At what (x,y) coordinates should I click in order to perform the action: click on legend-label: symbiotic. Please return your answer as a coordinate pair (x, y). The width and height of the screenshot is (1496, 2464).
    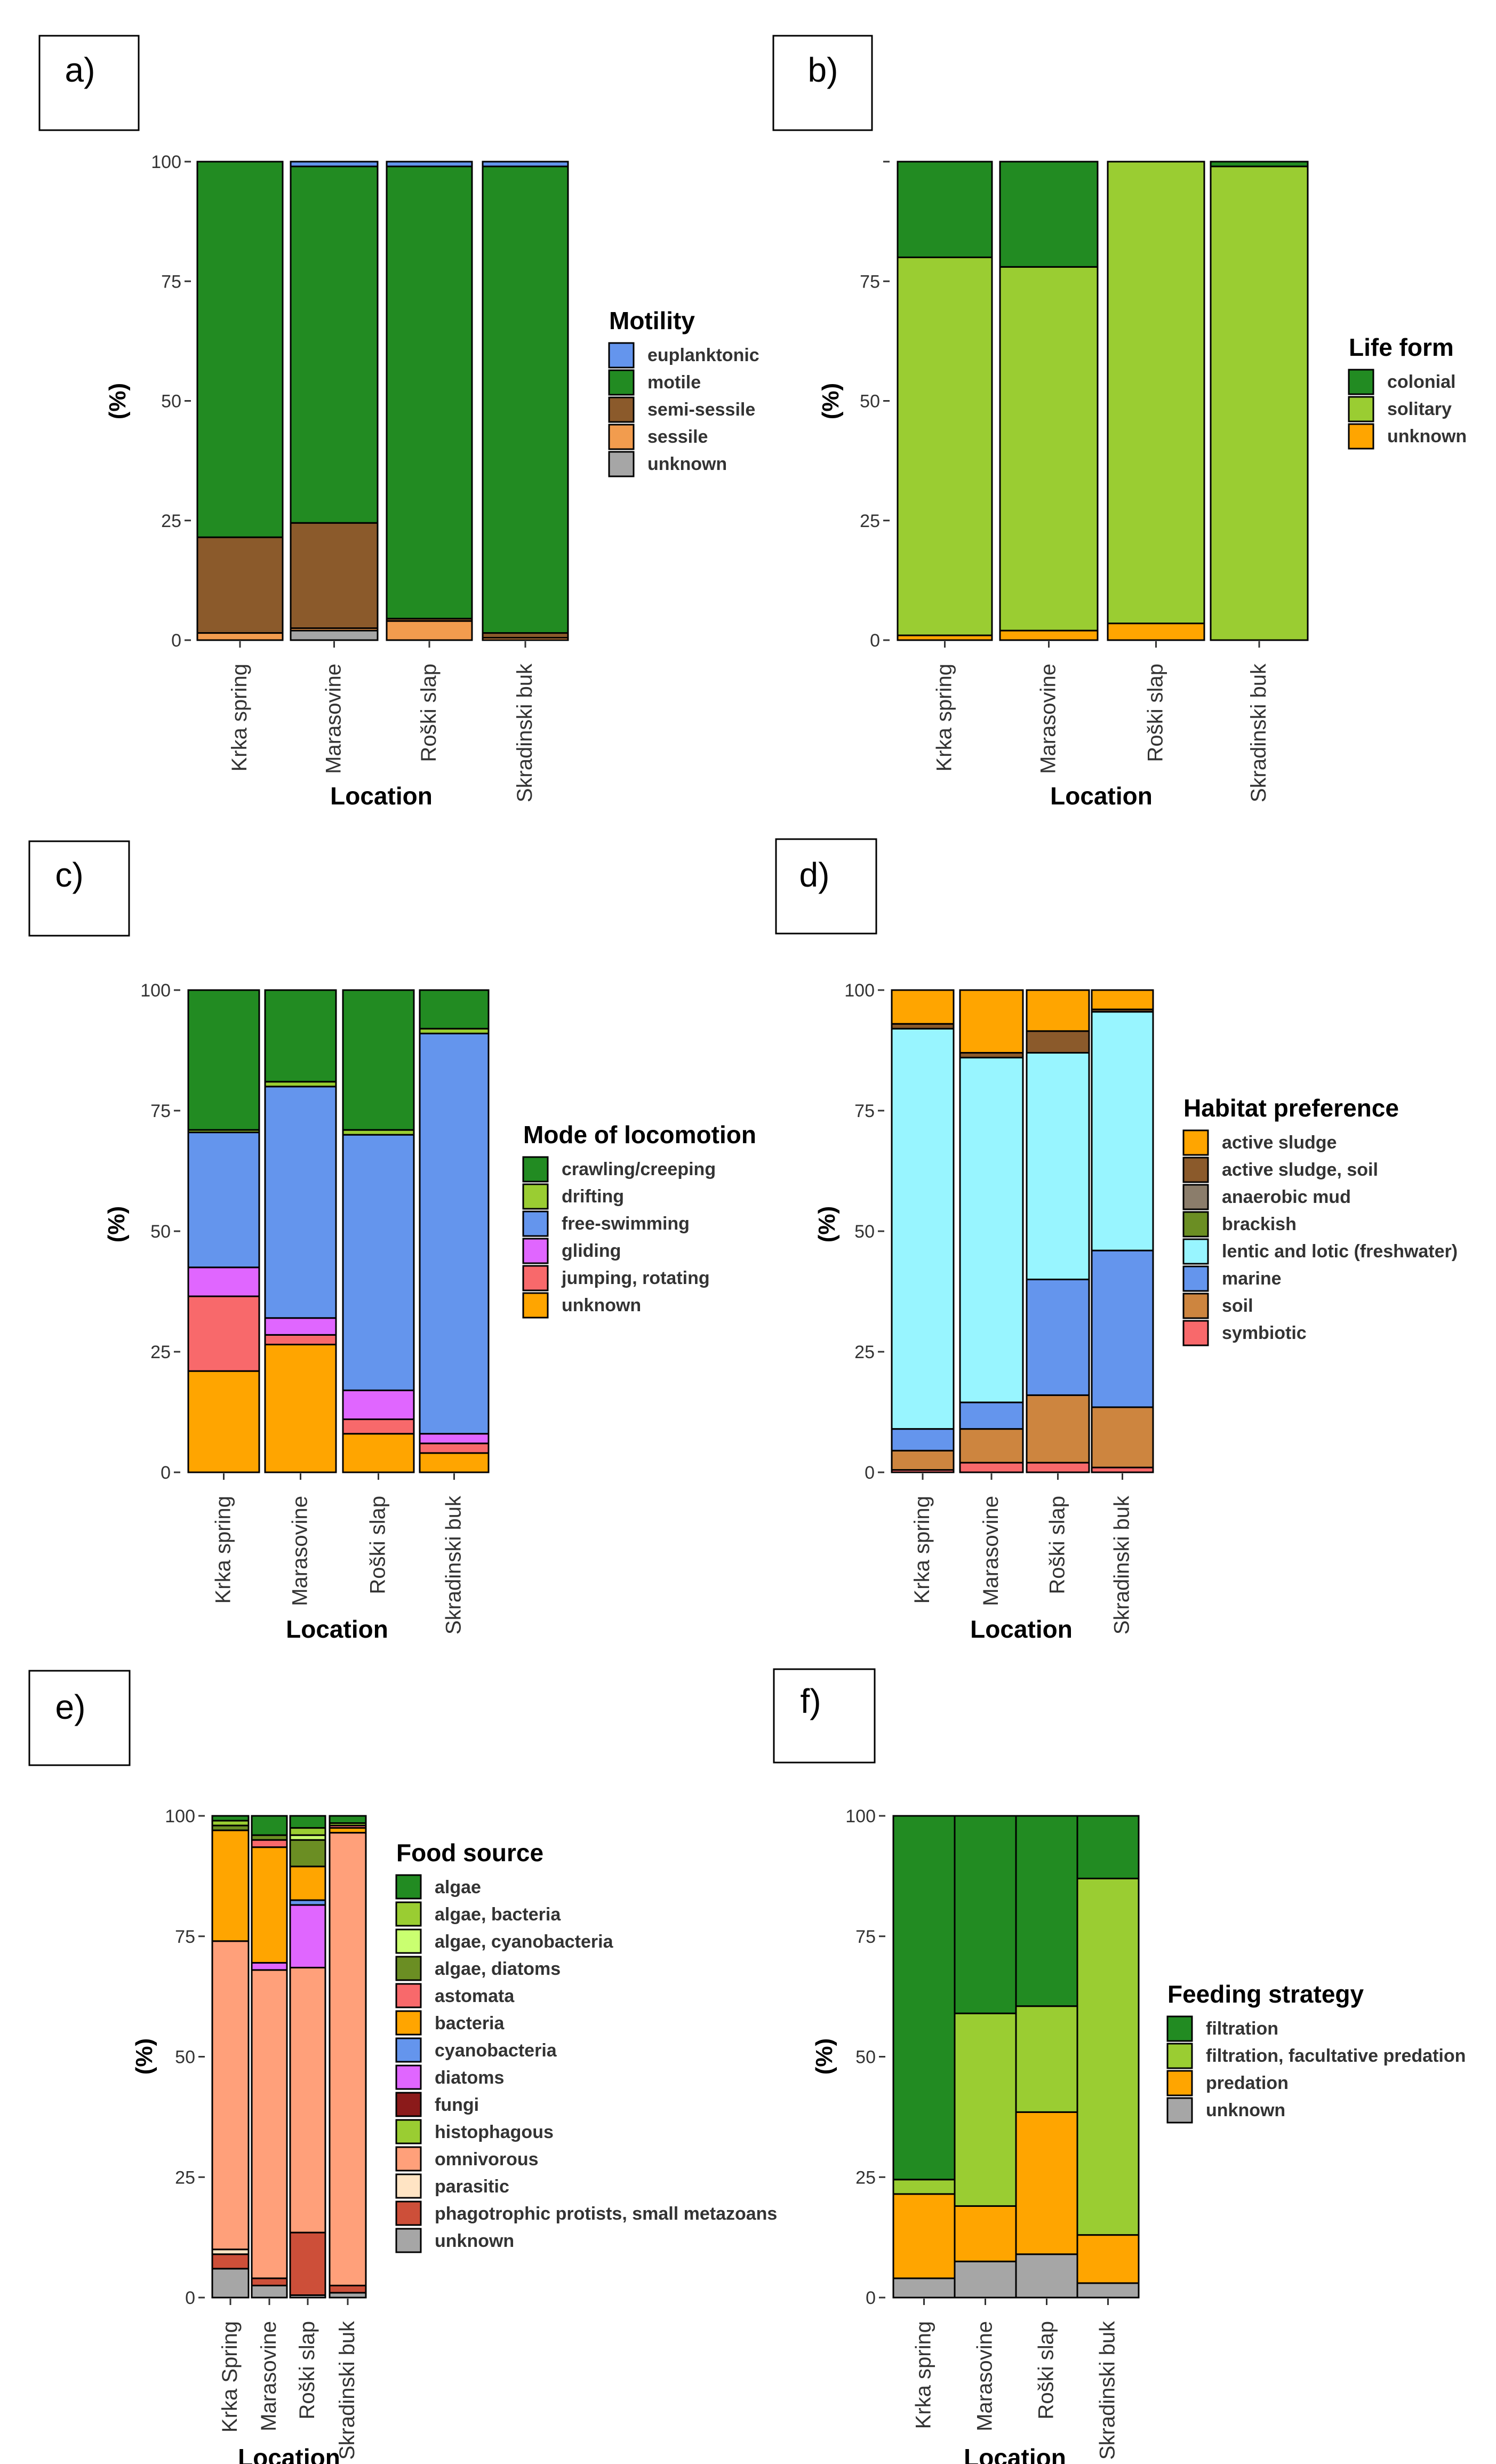
    Looking at the image, I should click on (1264, 1333).